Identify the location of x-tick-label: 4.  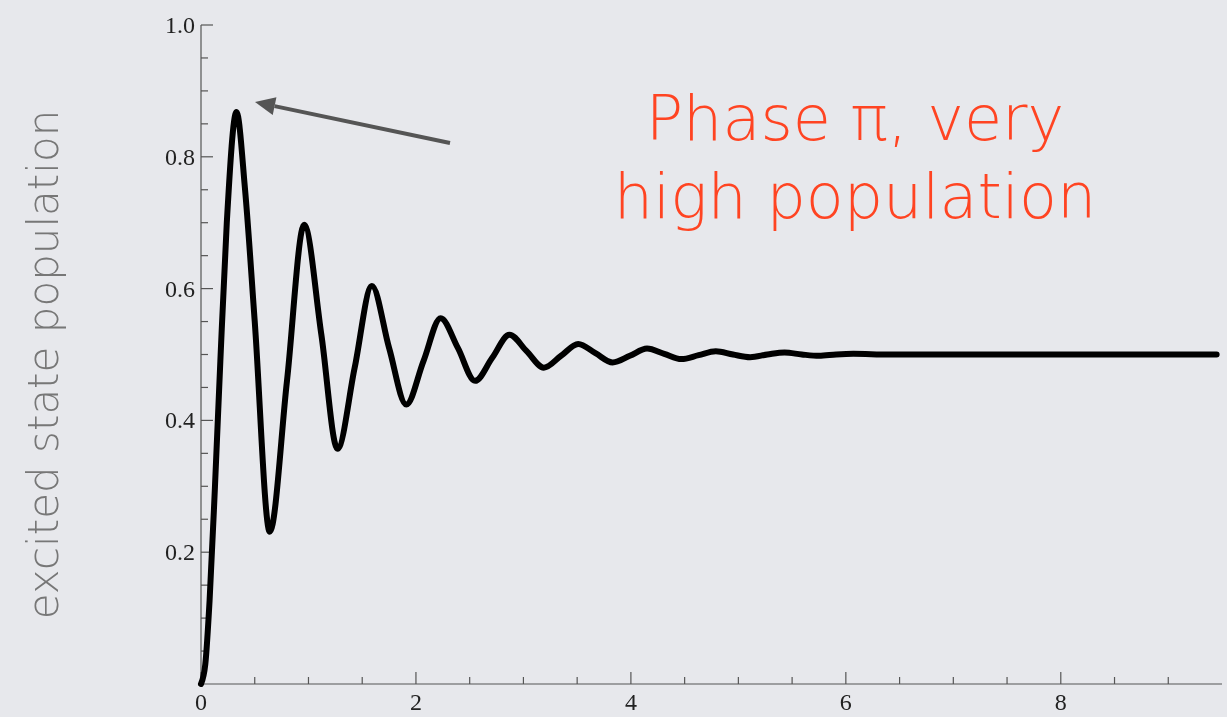
(630, 702).